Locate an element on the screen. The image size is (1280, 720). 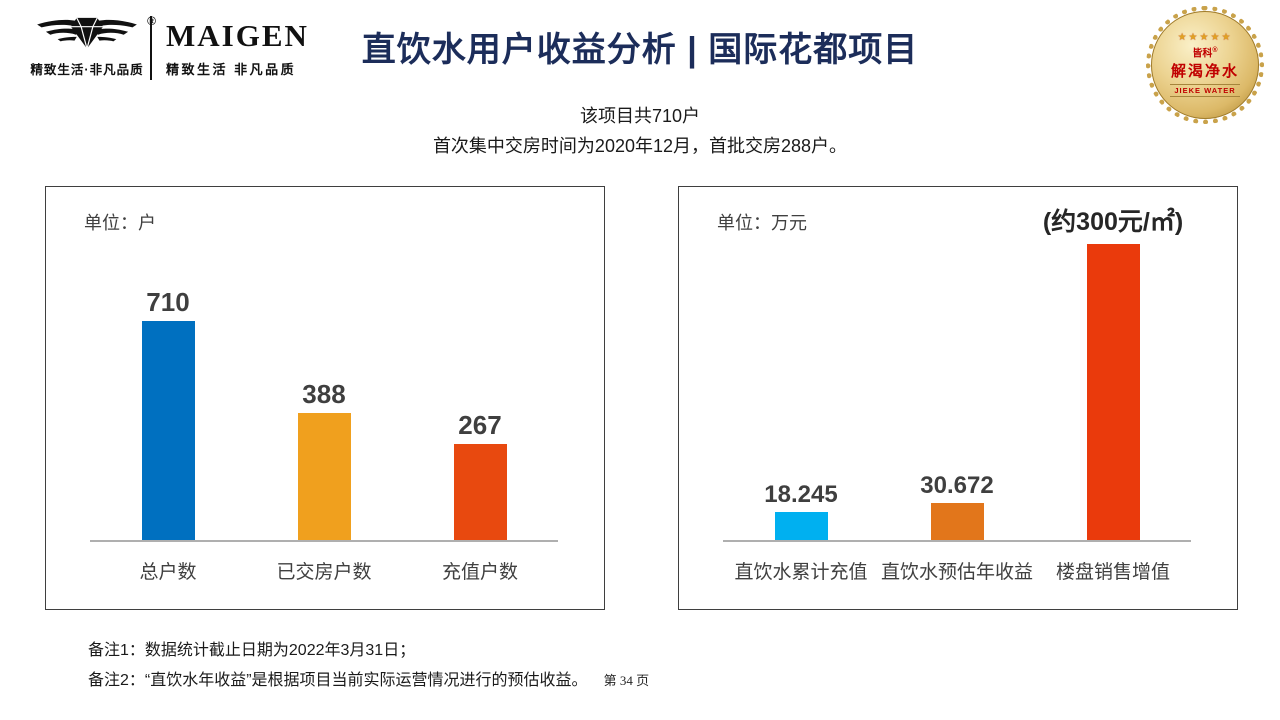
category-label: 直饮水预估年收益 is located at coordinates (956, 572).